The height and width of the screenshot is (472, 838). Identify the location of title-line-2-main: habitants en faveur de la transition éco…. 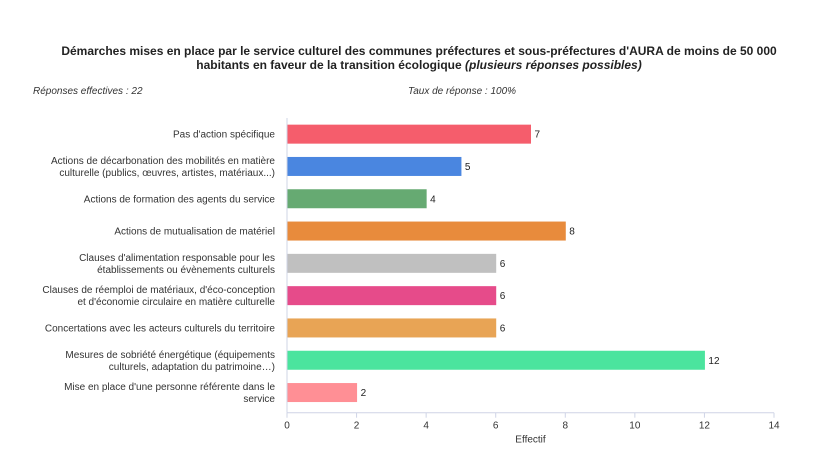
(329, 65).